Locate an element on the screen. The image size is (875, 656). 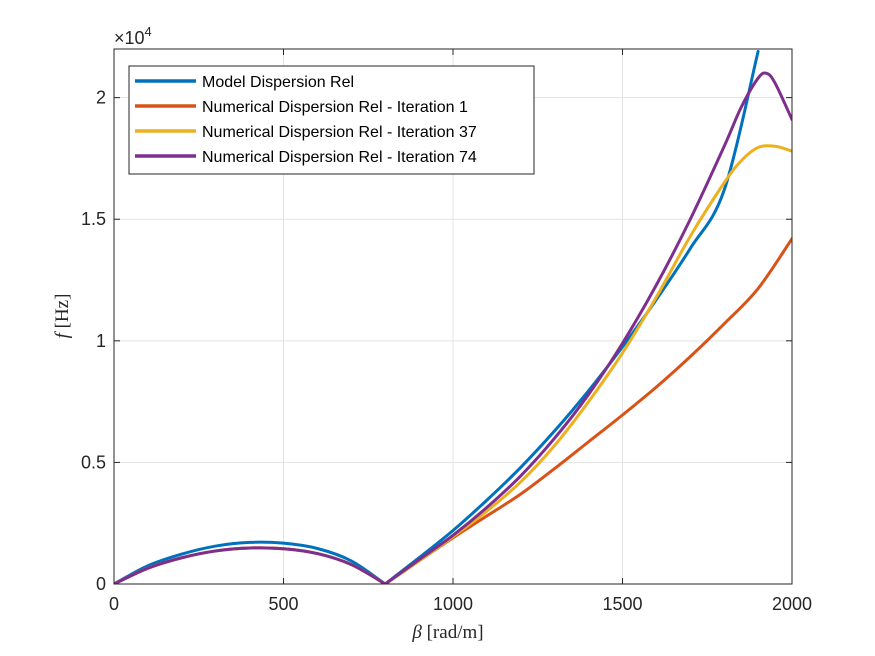
legend-label-2: Numerical Dispersion Rel - Iteration 1 is located at coordinates (335, 107).